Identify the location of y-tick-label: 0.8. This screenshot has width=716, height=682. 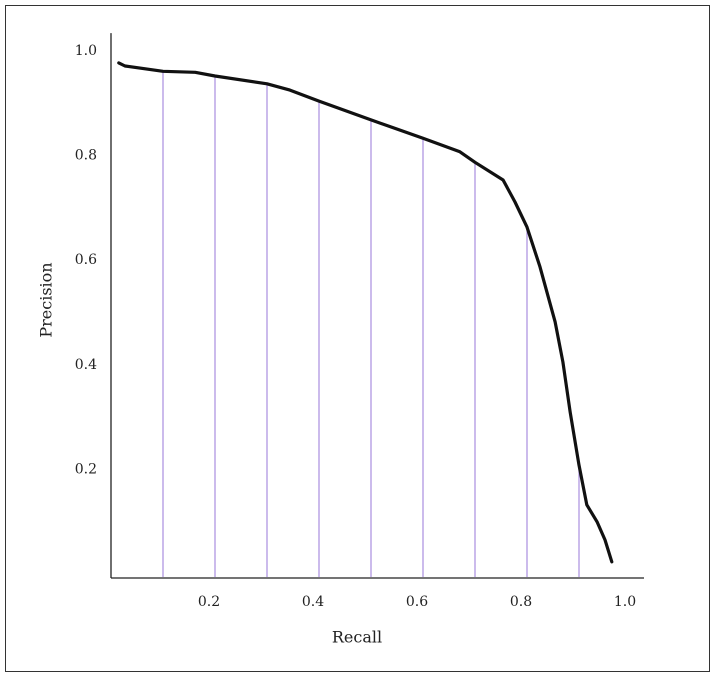
(86, 156).